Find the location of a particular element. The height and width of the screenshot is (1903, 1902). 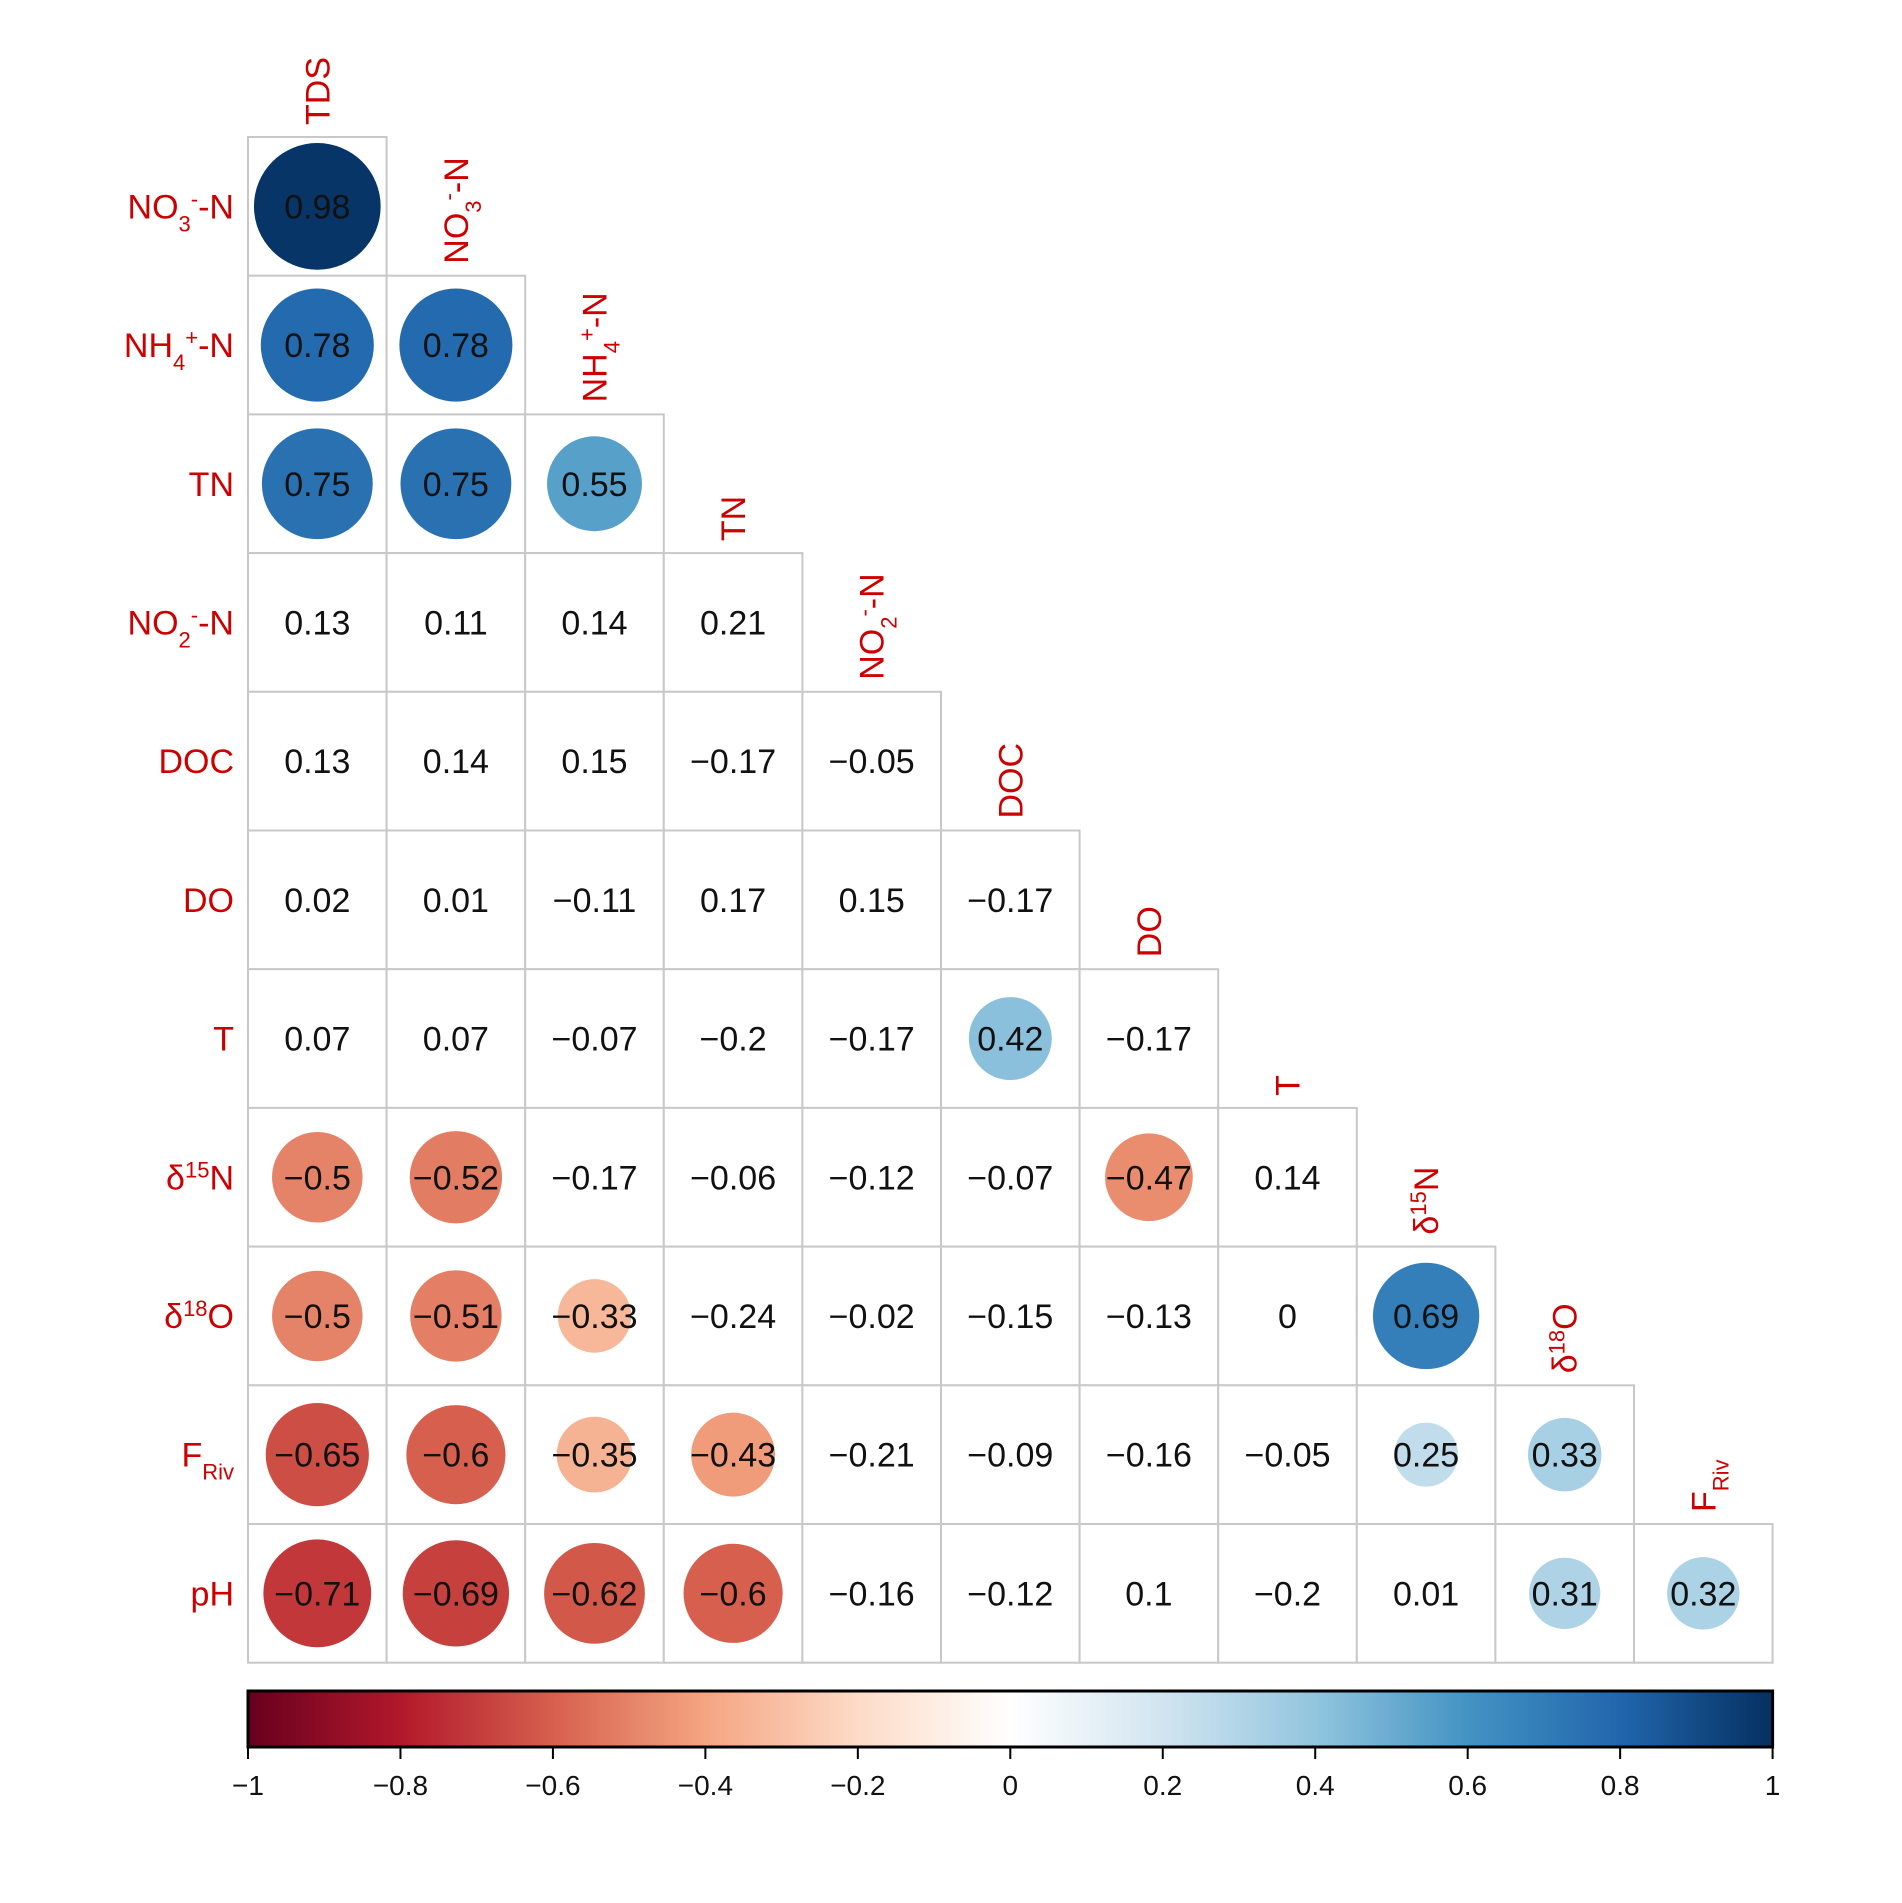

colorbar-gradient is located at coordinates (1010, 1719).